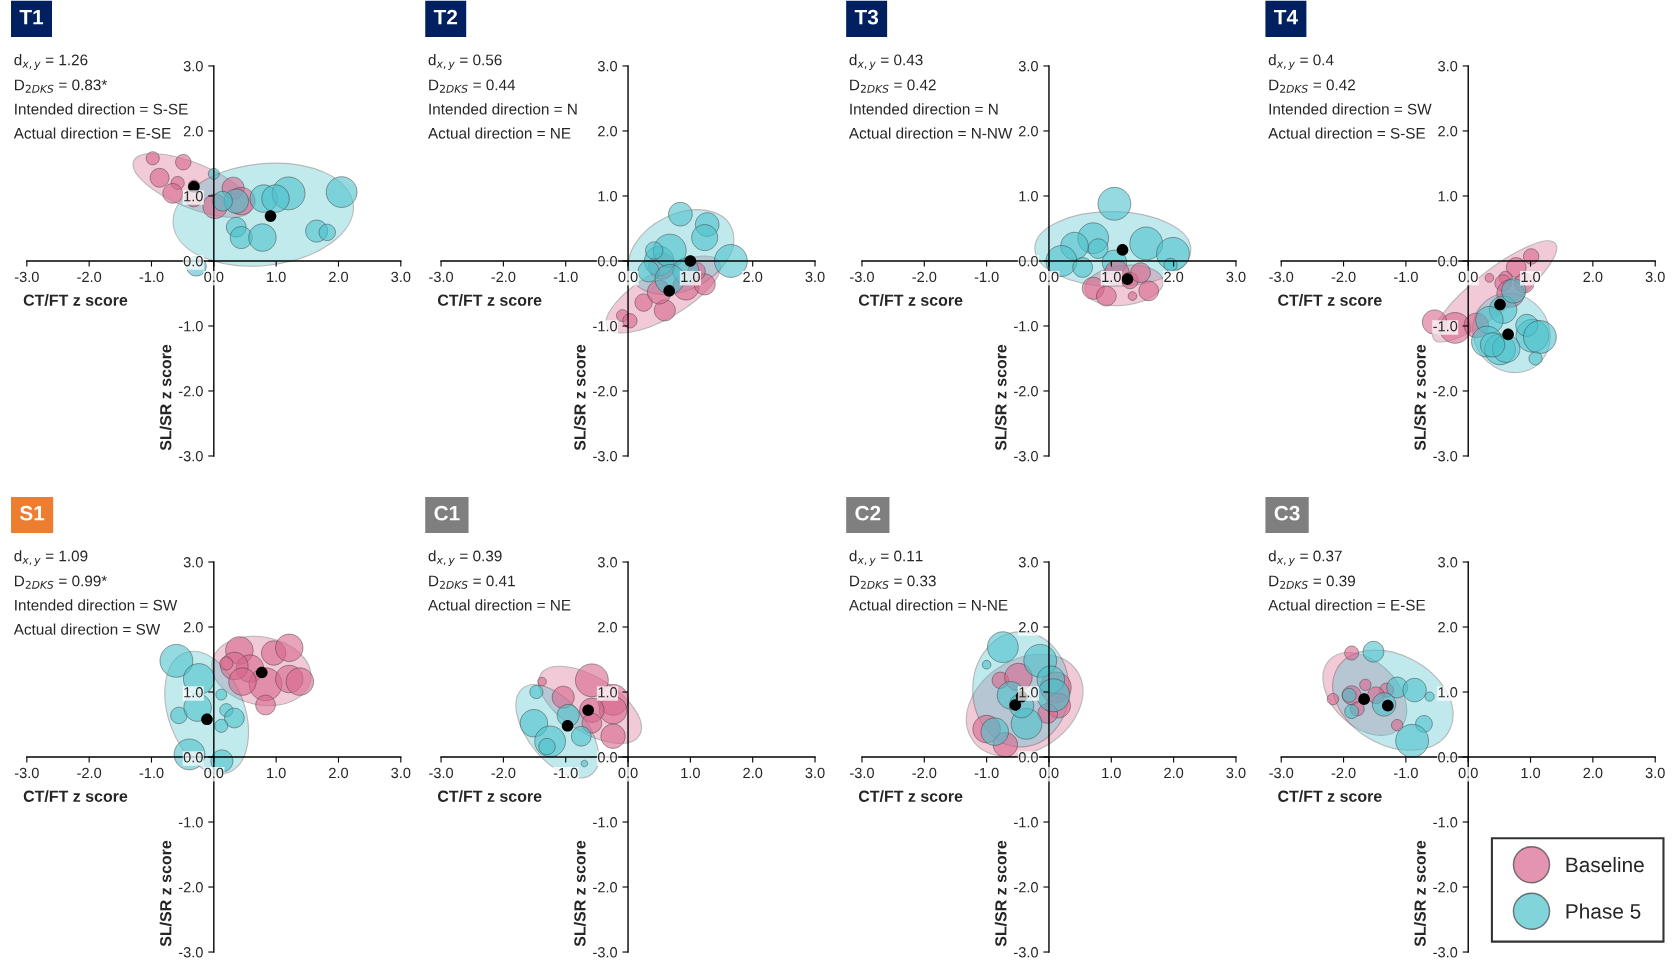  I want to click on annotation: Actual direction = NE, so click(499, 133).